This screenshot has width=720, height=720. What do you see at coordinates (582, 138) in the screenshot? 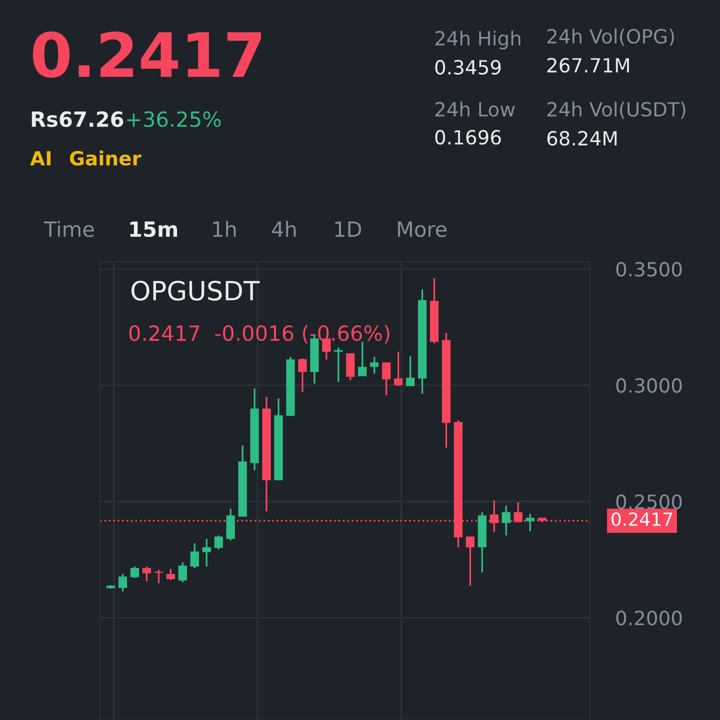
I see `text: 68.24M` at bounding box center [582, 138].